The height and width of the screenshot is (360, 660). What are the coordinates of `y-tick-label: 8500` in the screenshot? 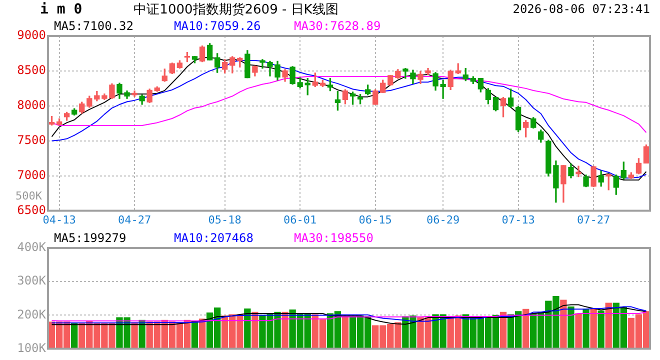 It's located at (31, 70).